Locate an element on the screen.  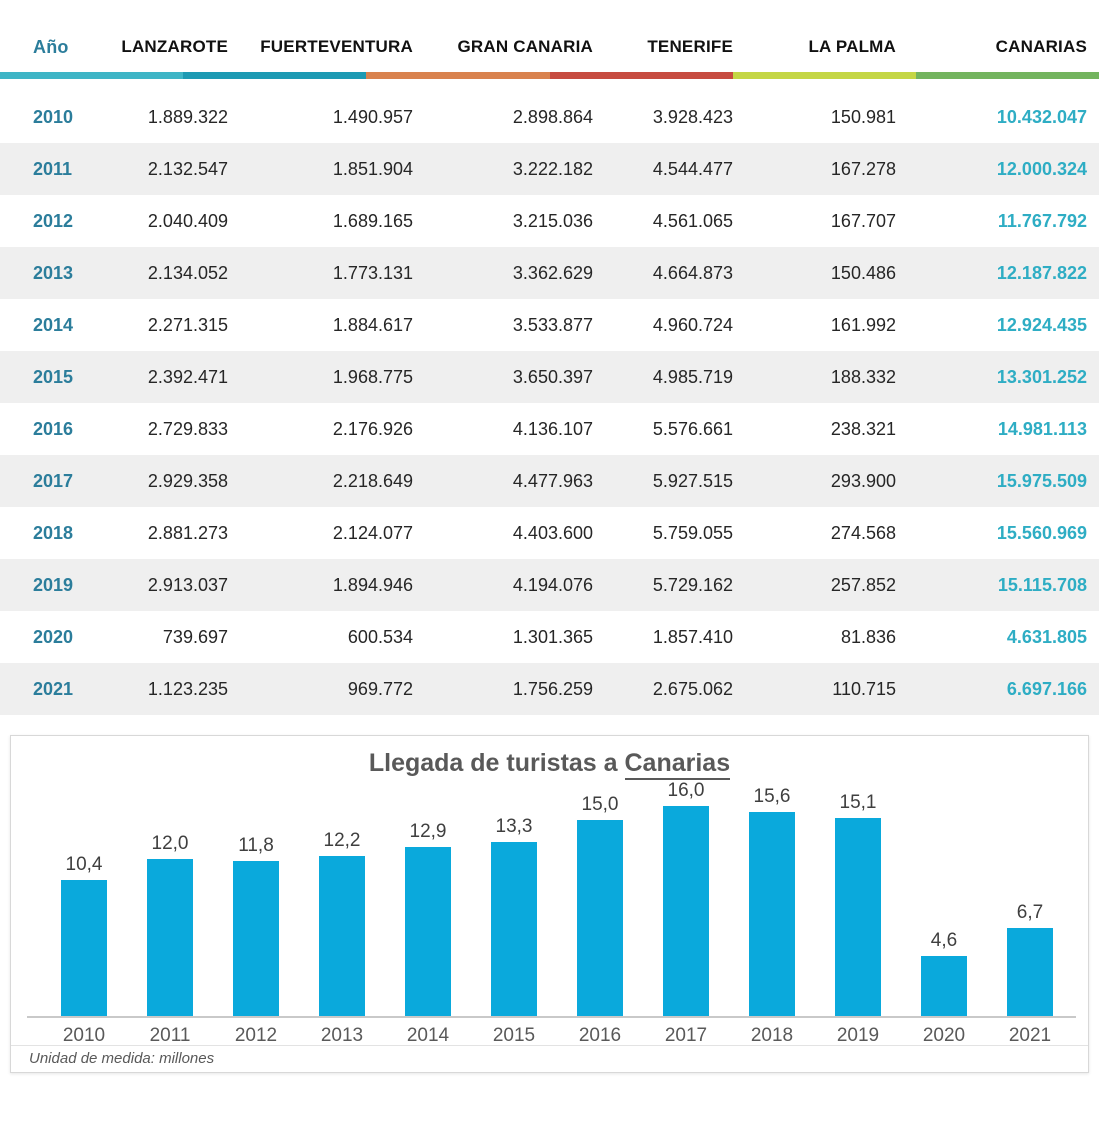
year-cell: 2016 is located at coordinates (53, 428).